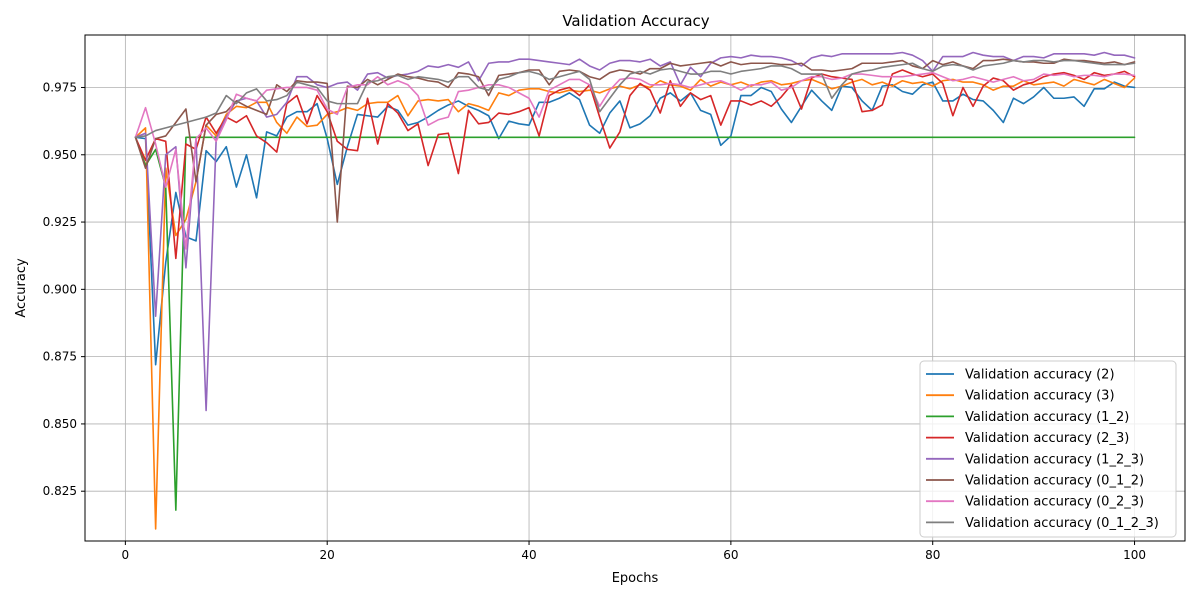 The height and width of the screenshot is (600, 1200). What do you see at coordinates (1040, 396) in the screenshot?
I see `legend-label: Validation accuracy (3)` at bounding box center [1040, 396].